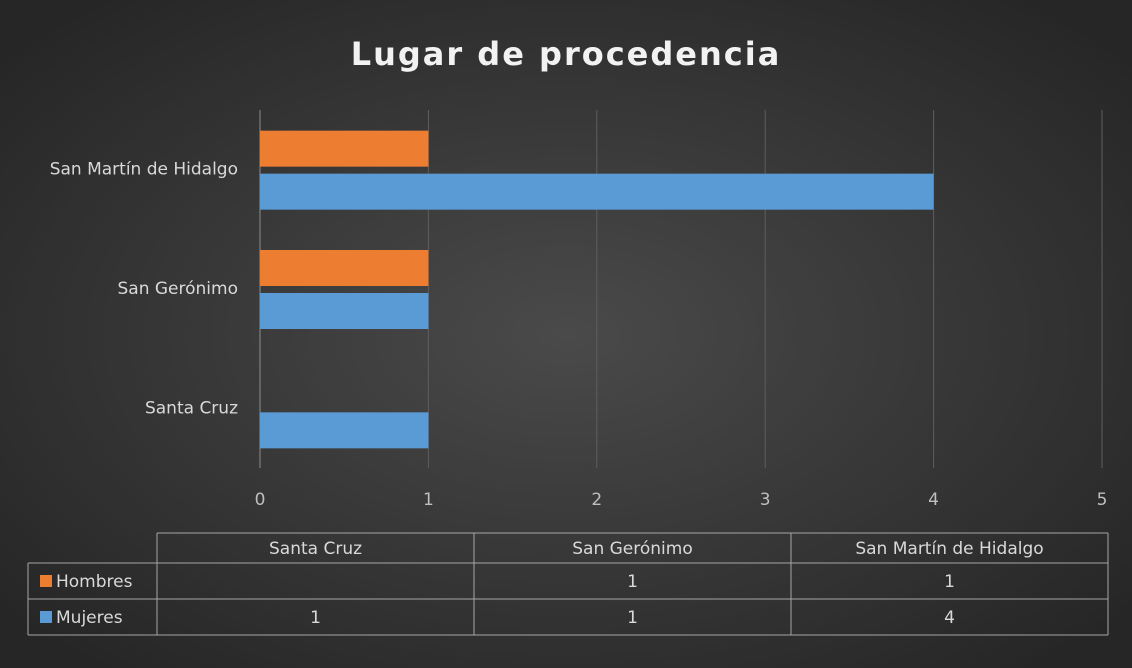  Describe the element at coordinates (191, 408) in the screenshot. I see `y-tick-label: Santa Cruz` at that location.